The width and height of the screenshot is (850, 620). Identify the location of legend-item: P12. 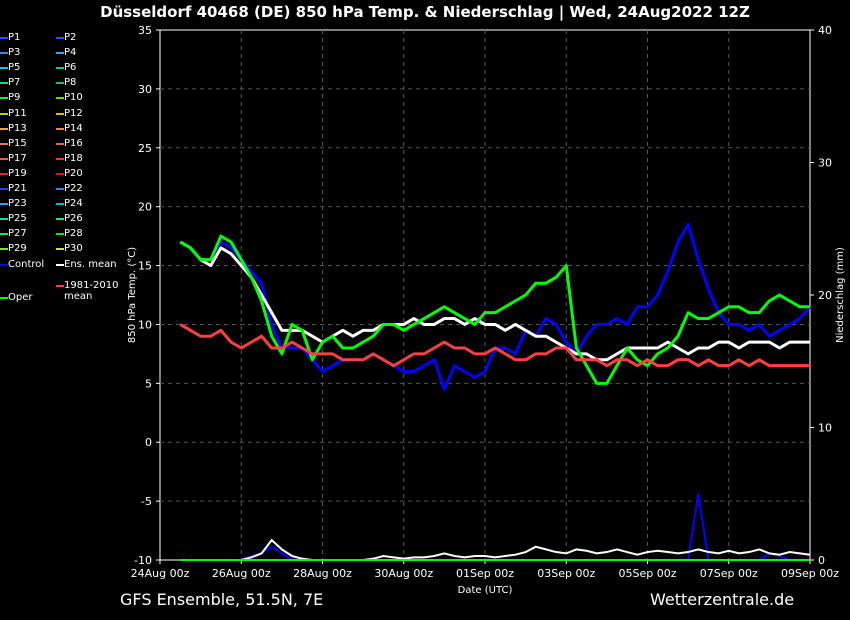
(69, 113).